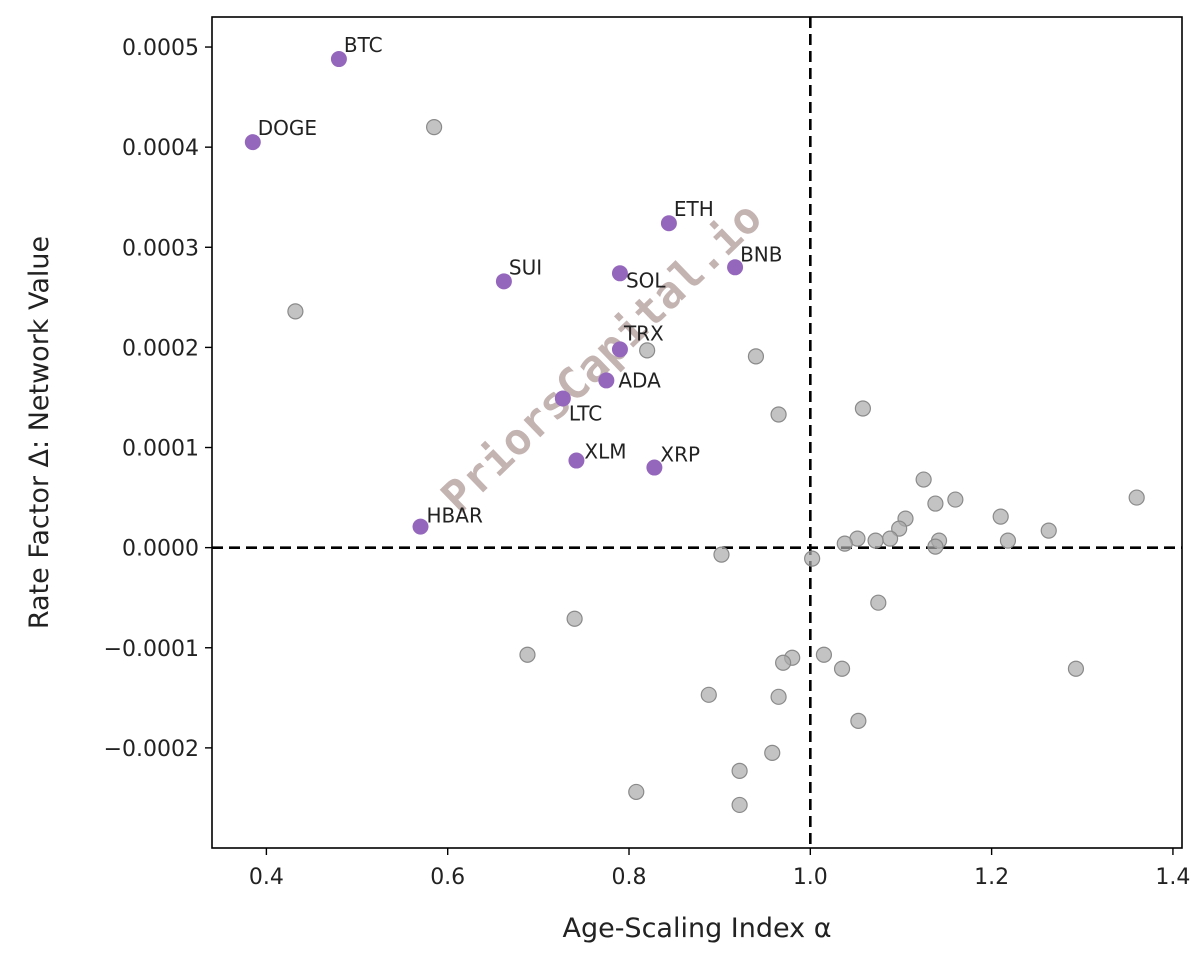 This screenshot has width=1200, height=959. I want to click on highlight-point-doge, so click(252, 142).